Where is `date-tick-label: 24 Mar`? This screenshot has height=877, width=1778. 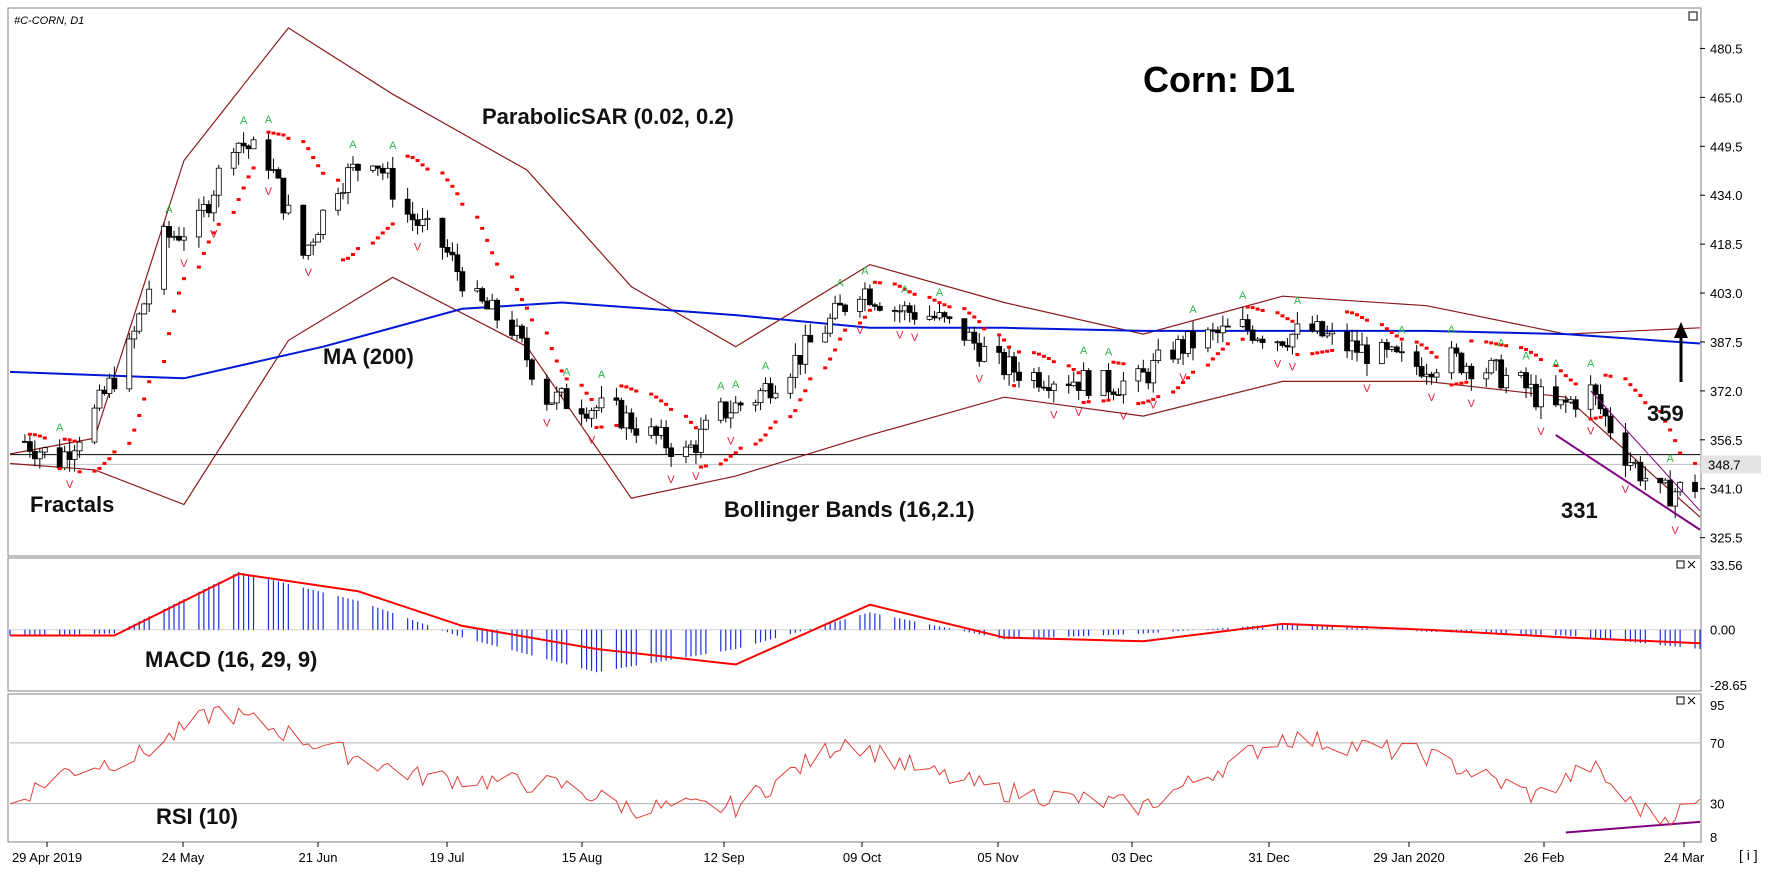
date-tick-label: 24 Mar is located at coordinates (1684, 857).